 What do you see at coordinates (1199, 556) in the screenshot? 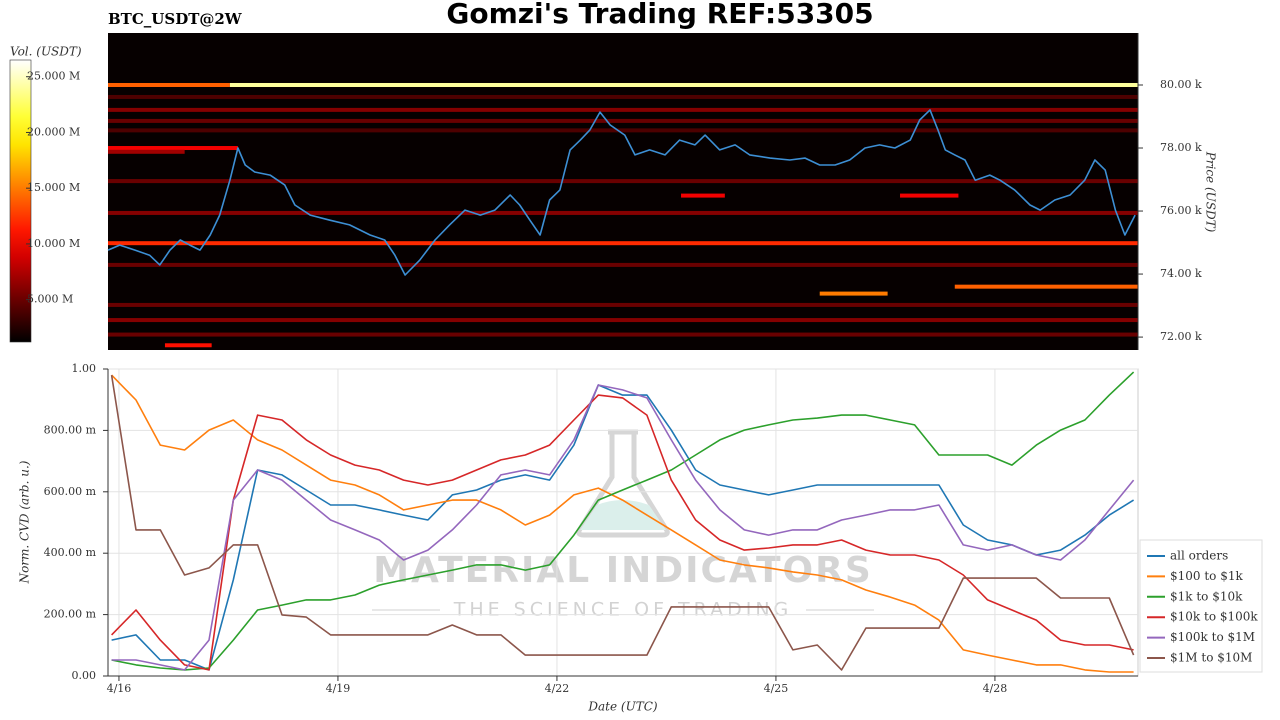
I see `legend-label: all orders` at bounding box center [1199, 556].